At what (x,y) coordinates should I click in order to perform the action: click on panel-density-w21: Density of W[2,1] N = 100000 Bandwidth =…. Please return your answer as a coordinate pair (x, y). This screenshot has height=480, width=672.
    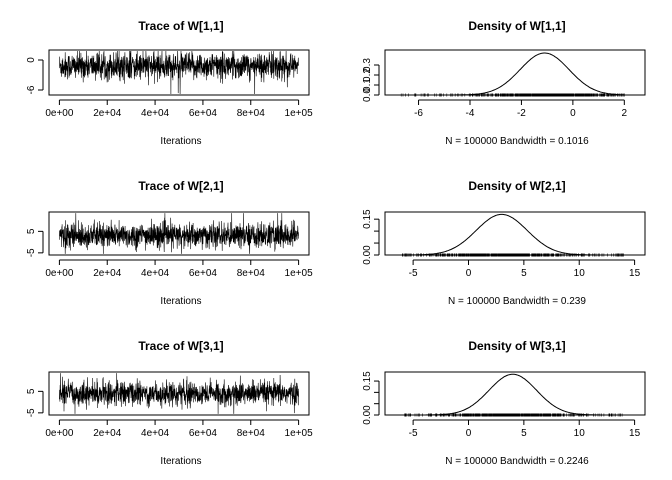
    Looking at the image, I should click on (504, 243).